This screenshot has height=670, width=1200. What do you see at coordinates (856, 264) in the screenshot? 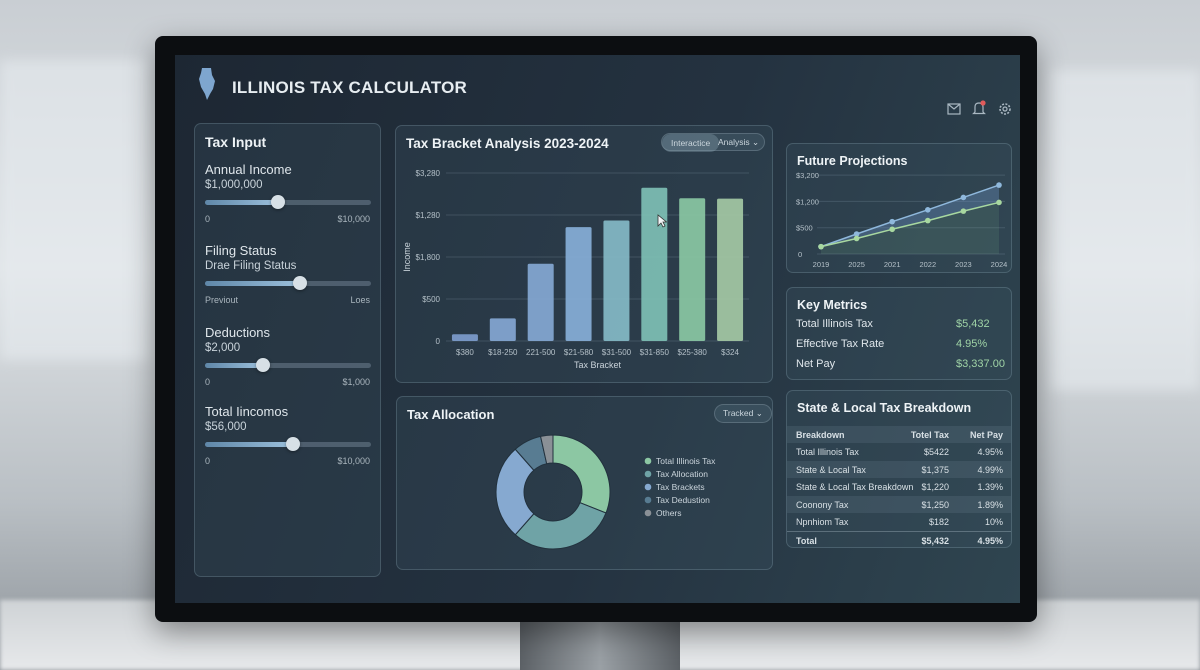
I see `x-tick-label: 2025` at bounding box center [856, 264].